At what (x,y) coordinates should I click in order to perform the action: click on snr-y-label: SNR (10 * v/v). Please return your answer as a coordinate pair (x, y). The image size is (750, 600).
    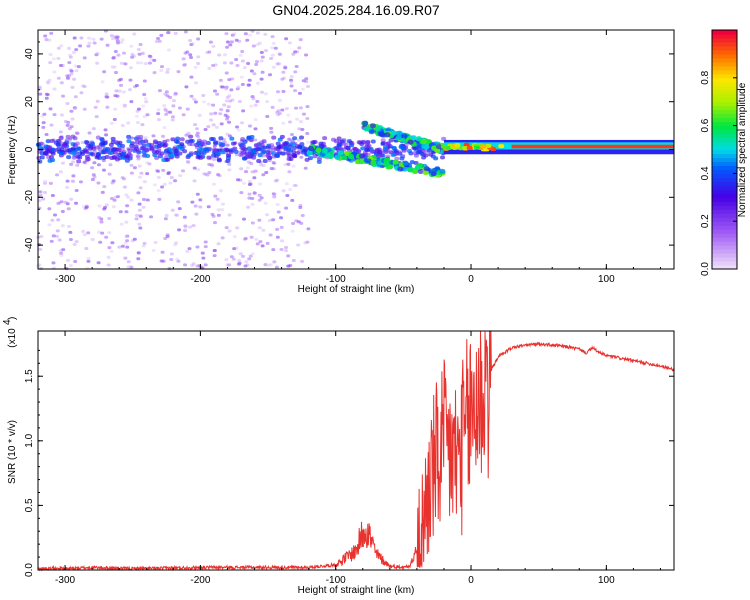
    Looking at the image, I should click on (12, 452).